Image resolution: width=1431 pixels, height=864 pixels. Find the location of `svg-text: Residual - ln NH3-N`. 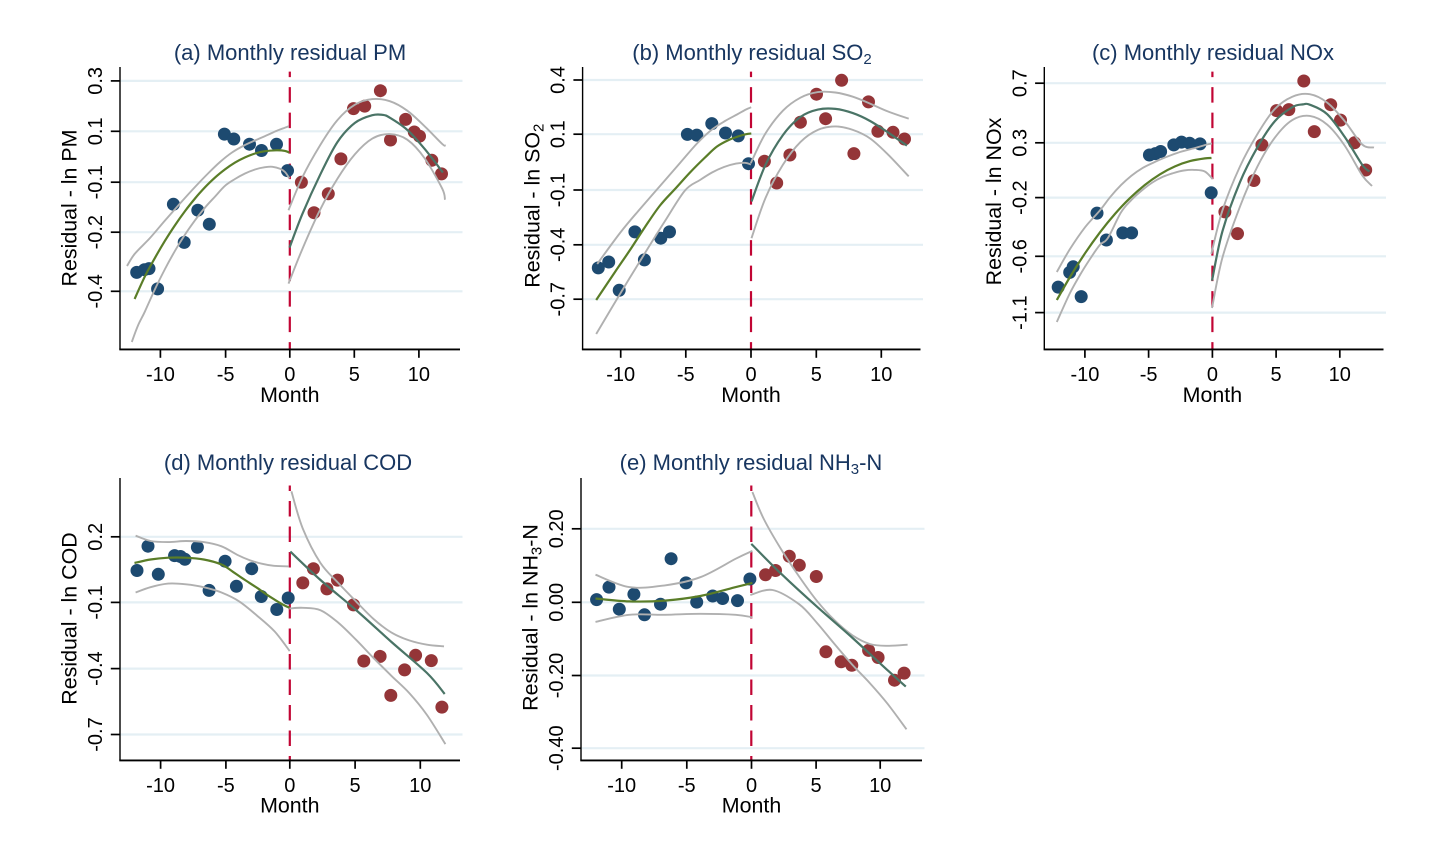

svg-text: Residual - ln NH3-N is located at coordinates (532, 617).